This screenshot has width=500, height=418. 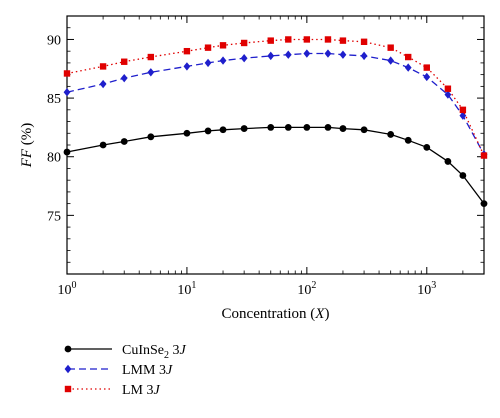 What do you see at coordinates (67, 289) in the screenshot?
I see `x-tick-label: 10⁰` at bounding box center [67, 289].